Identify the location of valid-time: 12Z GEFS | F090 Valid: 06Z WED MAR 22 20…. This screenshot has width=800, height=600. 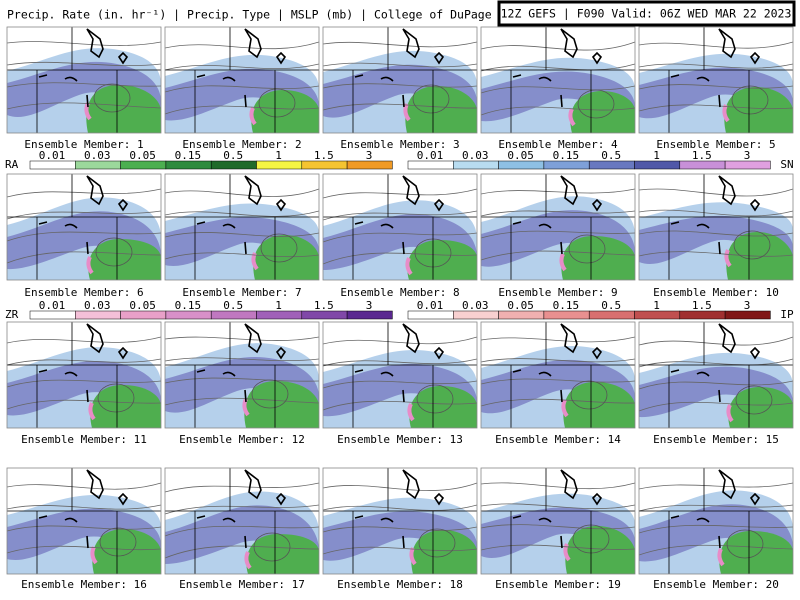
(646, 14).